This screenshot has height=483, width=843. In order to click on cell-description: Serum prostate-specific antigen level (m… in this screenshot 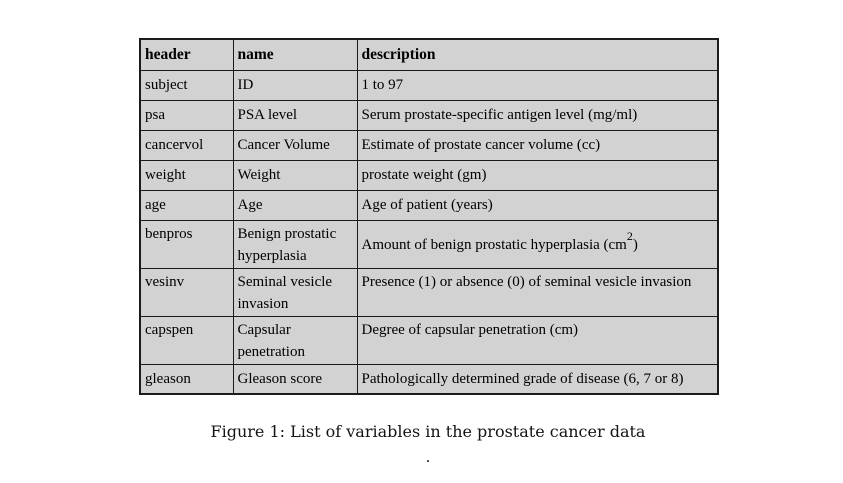, I will do `click(537, 115)`.